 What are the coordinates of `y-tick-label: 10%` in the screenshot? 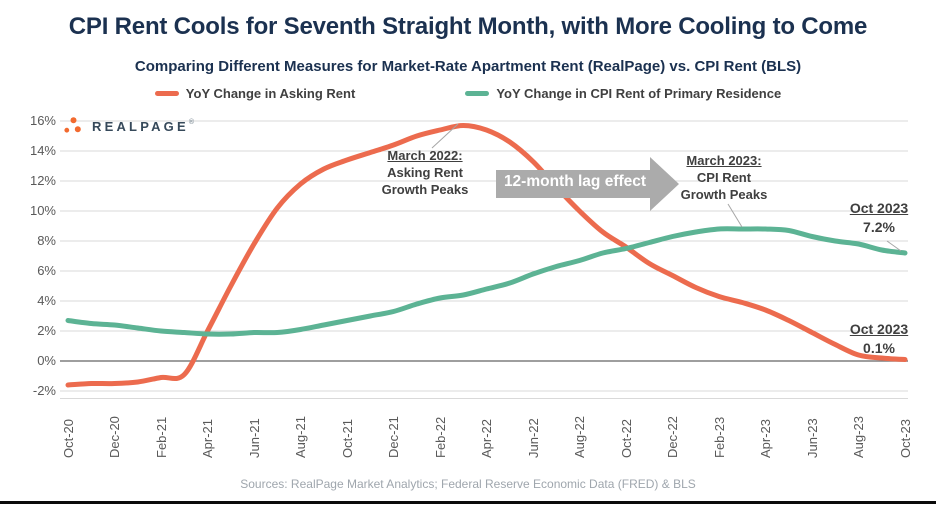 It's located at (42, 210).